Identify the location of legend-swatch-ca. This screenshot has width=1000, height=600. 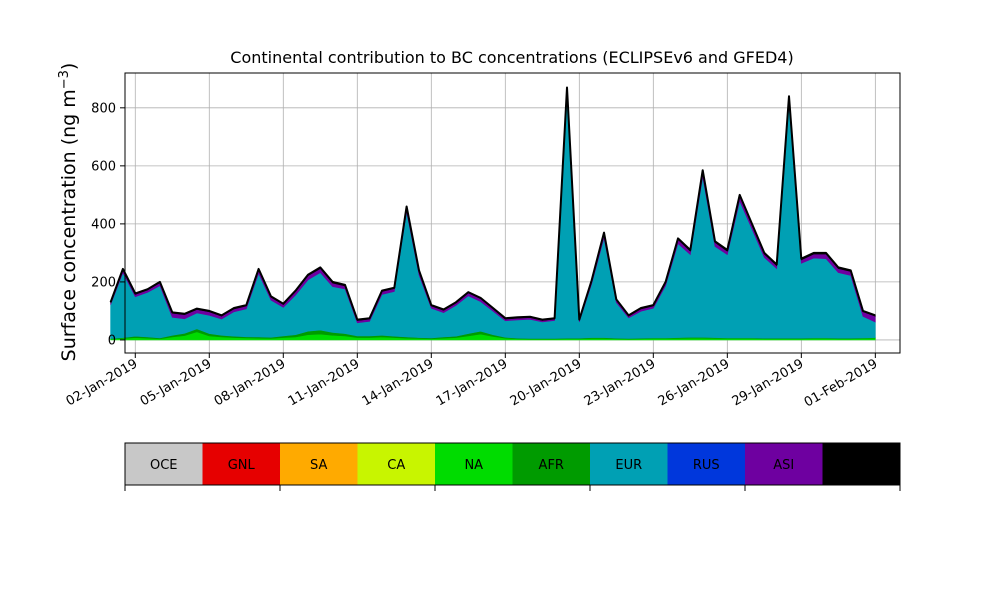
(396, 464).